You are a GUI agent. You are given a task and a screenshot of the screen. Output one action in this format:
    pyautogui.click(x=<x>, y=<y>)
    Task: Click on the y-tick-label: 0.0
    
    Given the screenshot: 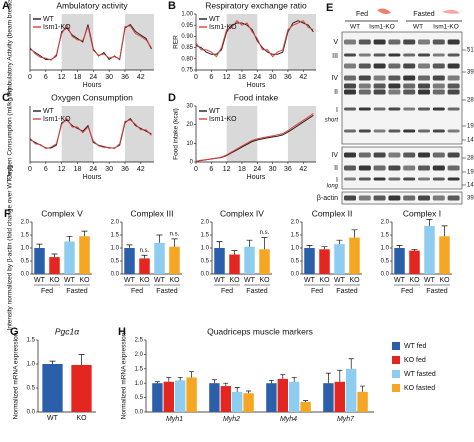 What is the action you would take?
    pyautogui.click(x=31, y=413)
    